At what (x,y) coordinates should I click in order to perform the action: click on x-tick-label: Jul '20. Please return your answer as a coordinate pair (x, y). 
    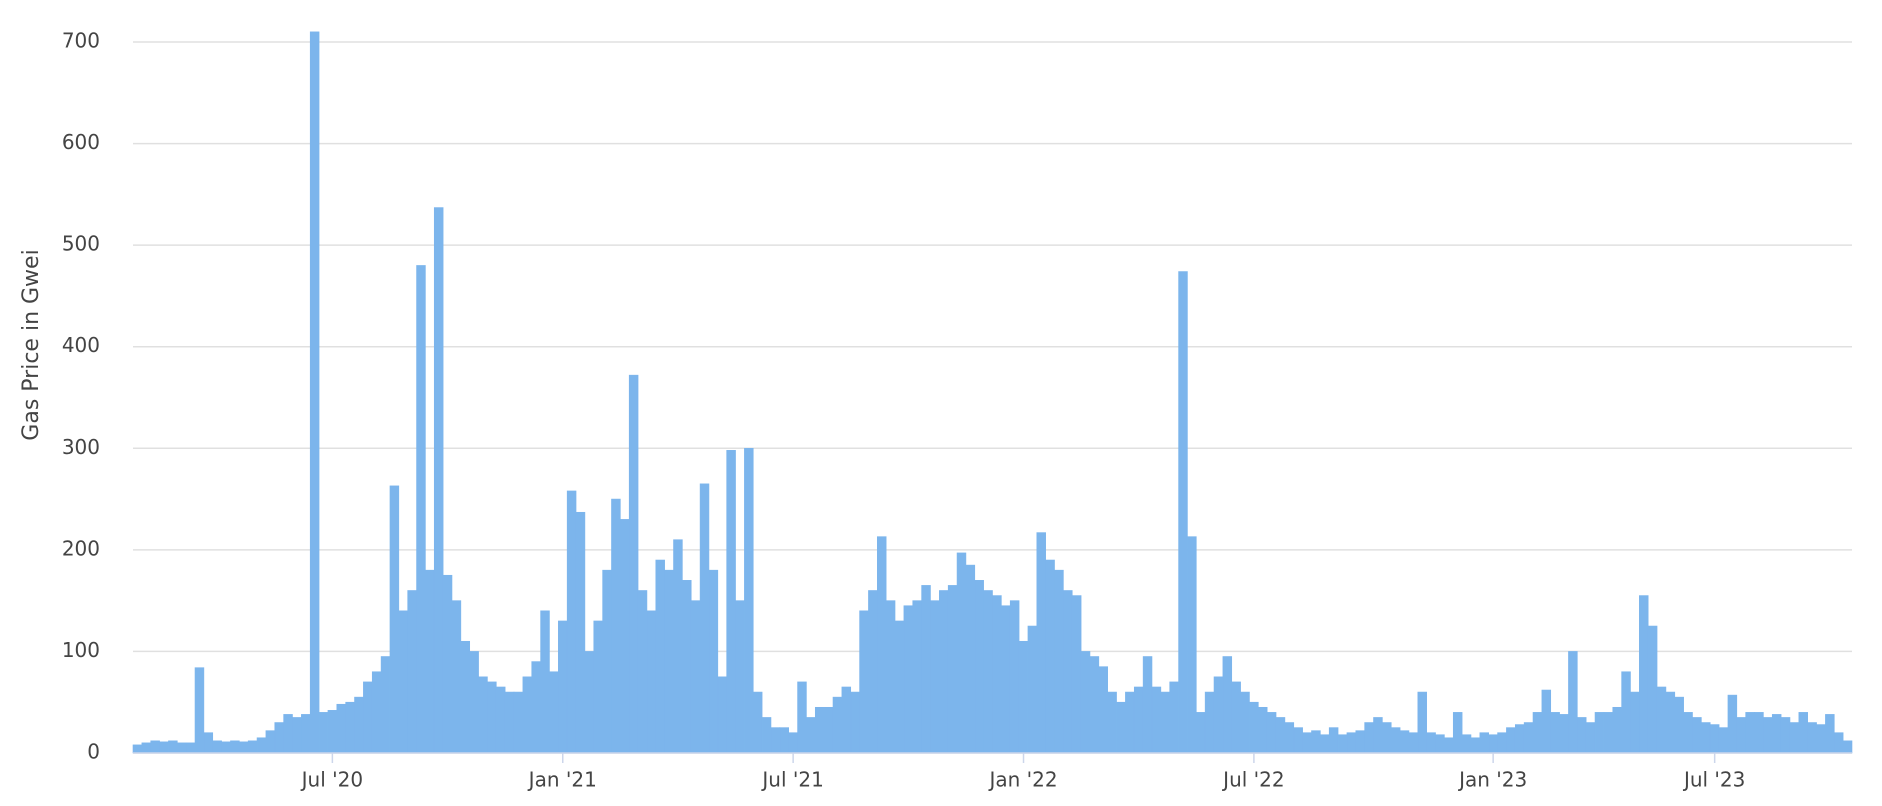
    Looking at the image, I should click on (331, 780).